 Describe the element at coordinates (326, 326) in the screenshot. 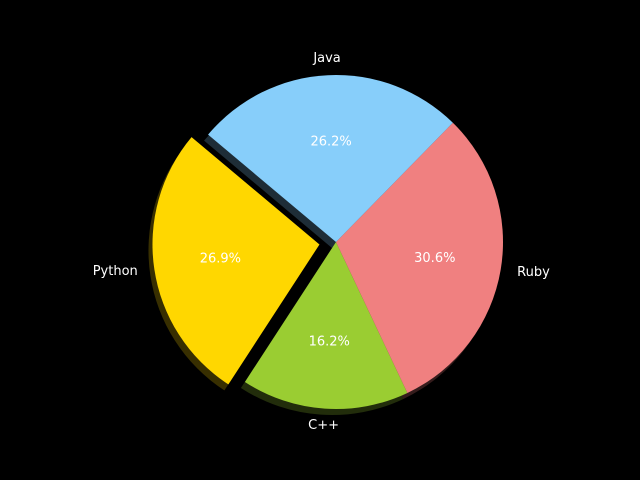

I see `pie-slice-cpp` at that location.